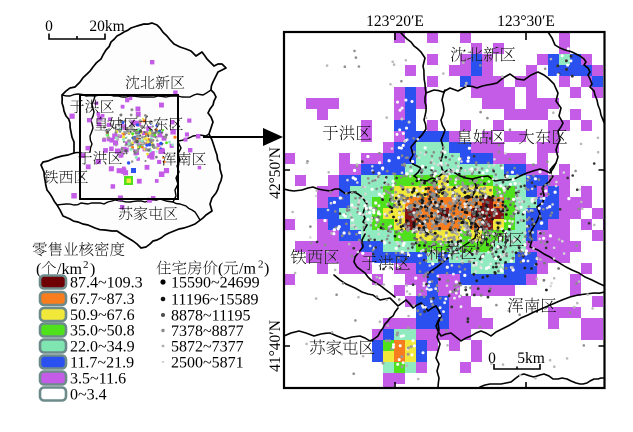 The image size is (633, 432). Describe the element at coordinates (102, 299) in the screenshot. I see `svg-text: 67.7~87.3` at that location.